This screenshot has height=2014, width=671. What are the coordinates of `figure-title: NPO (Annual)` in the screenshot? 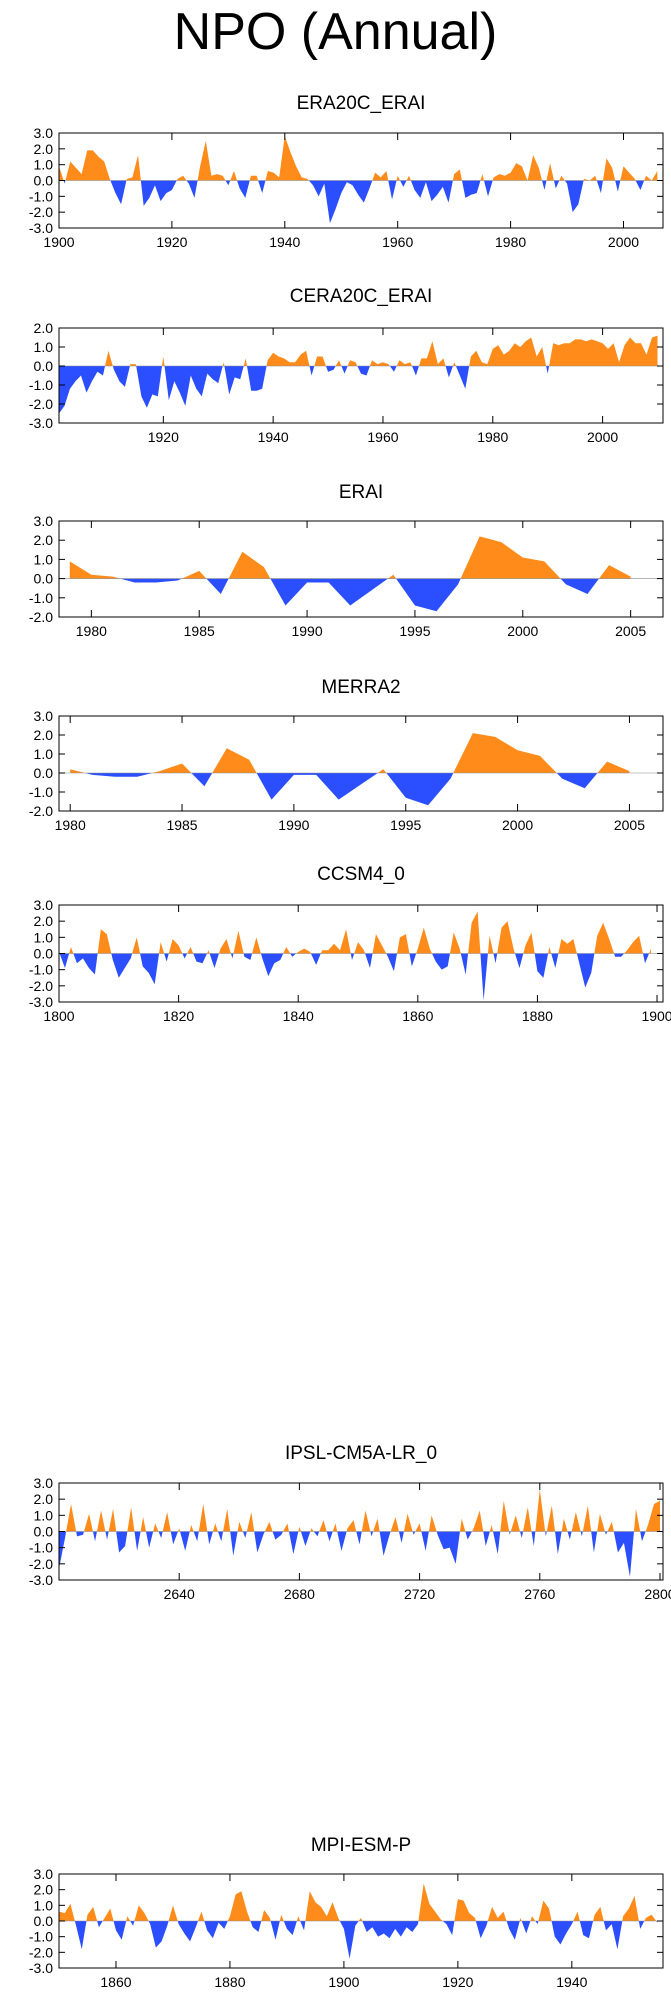 It's located at (335, 32).